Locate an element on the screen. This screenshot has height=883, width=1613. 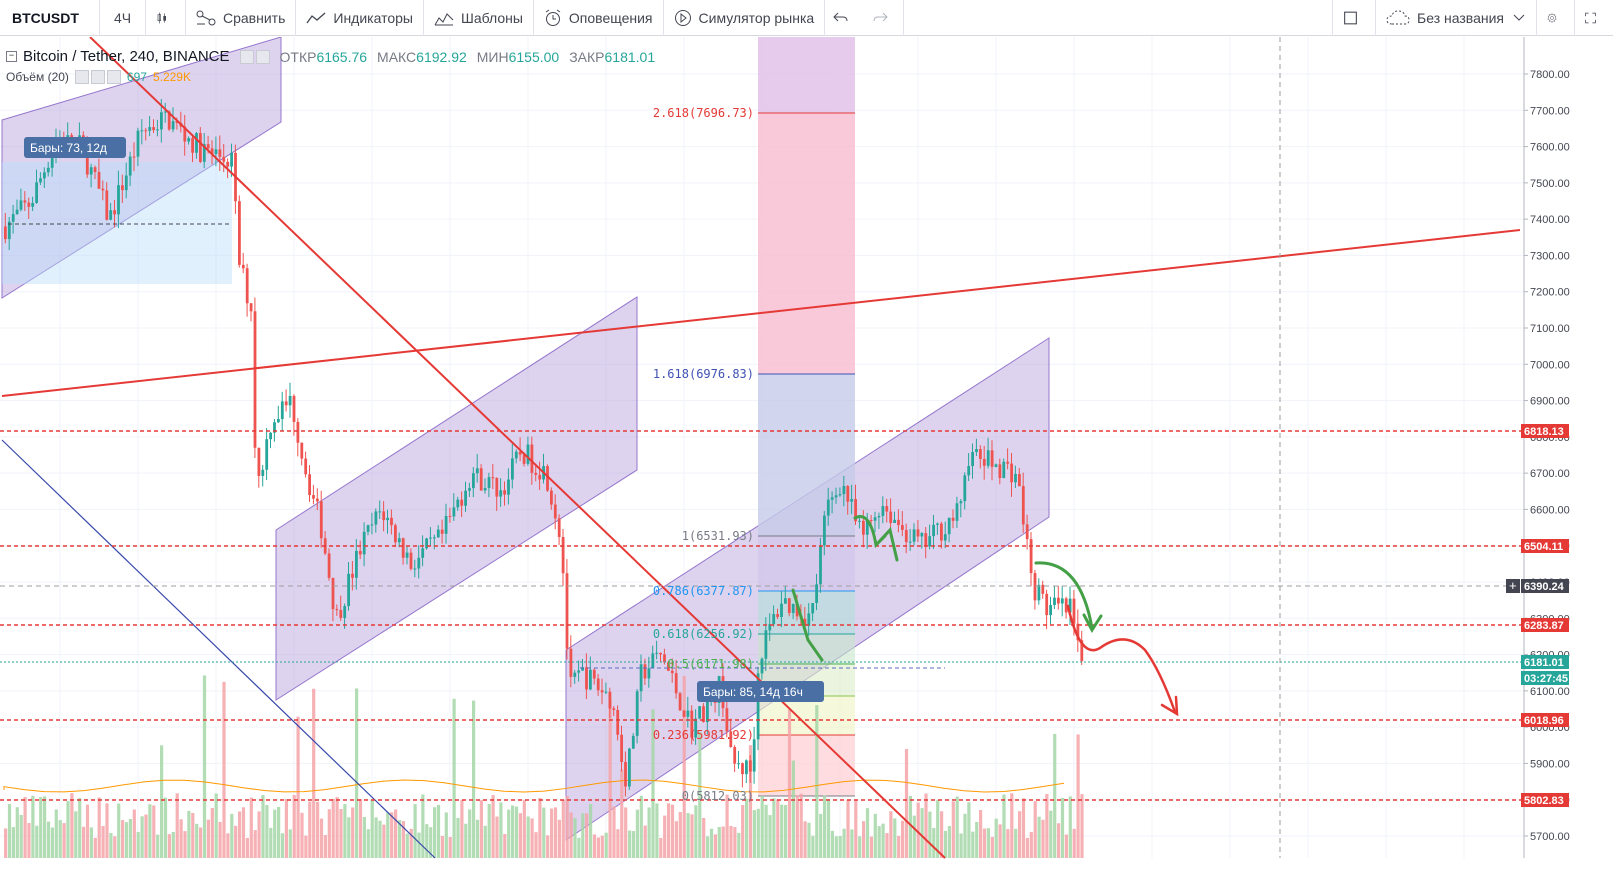
layout-name-button: Без названия is located at coordinates (1456, 18).